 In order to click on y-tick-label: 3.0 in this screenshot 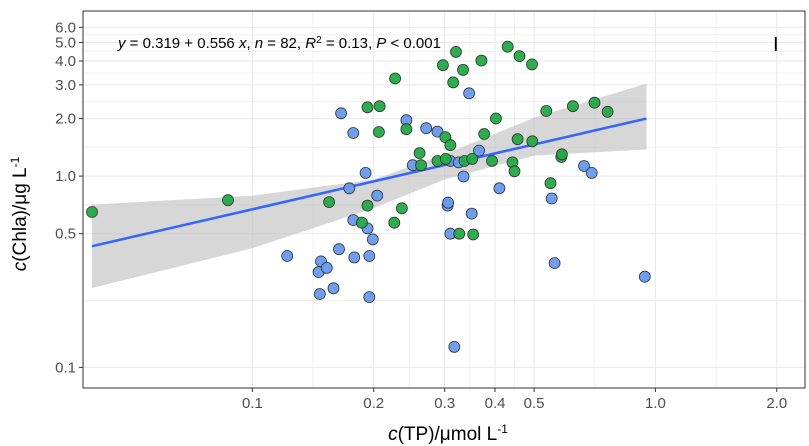, I will do `click(65, 85)`.